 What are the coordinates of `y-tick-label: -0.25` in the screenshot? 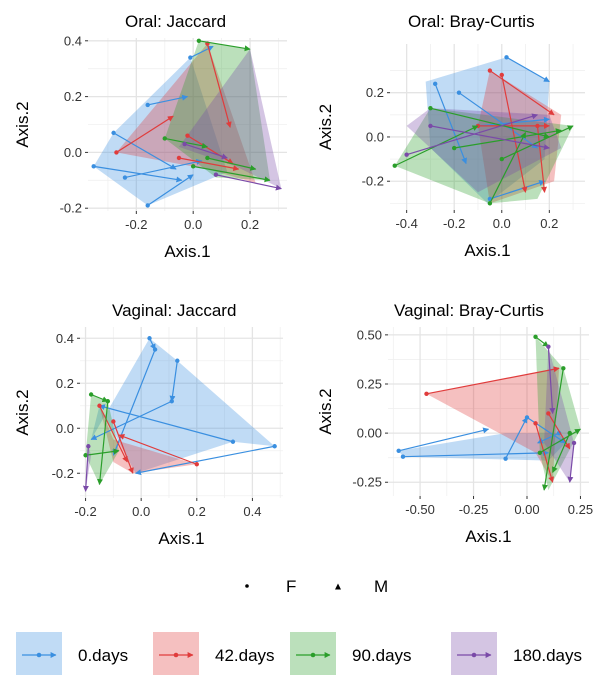 It's located at (367, 482).